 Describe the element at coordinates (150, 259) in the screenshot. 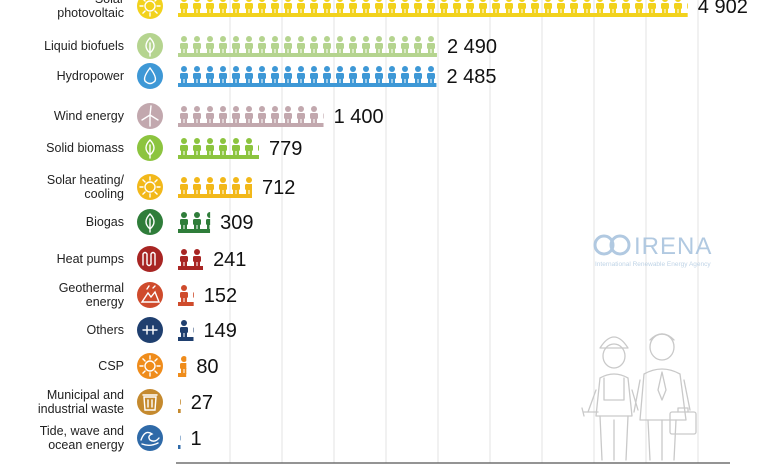

I see `heat-coil-icon` at that location.